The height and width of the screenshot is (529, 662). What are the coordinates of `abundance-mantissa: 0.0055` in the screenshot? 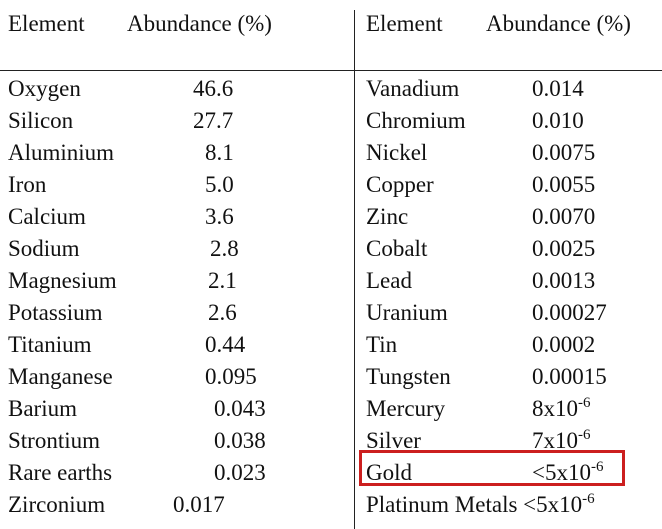 It's located at (564, 184).